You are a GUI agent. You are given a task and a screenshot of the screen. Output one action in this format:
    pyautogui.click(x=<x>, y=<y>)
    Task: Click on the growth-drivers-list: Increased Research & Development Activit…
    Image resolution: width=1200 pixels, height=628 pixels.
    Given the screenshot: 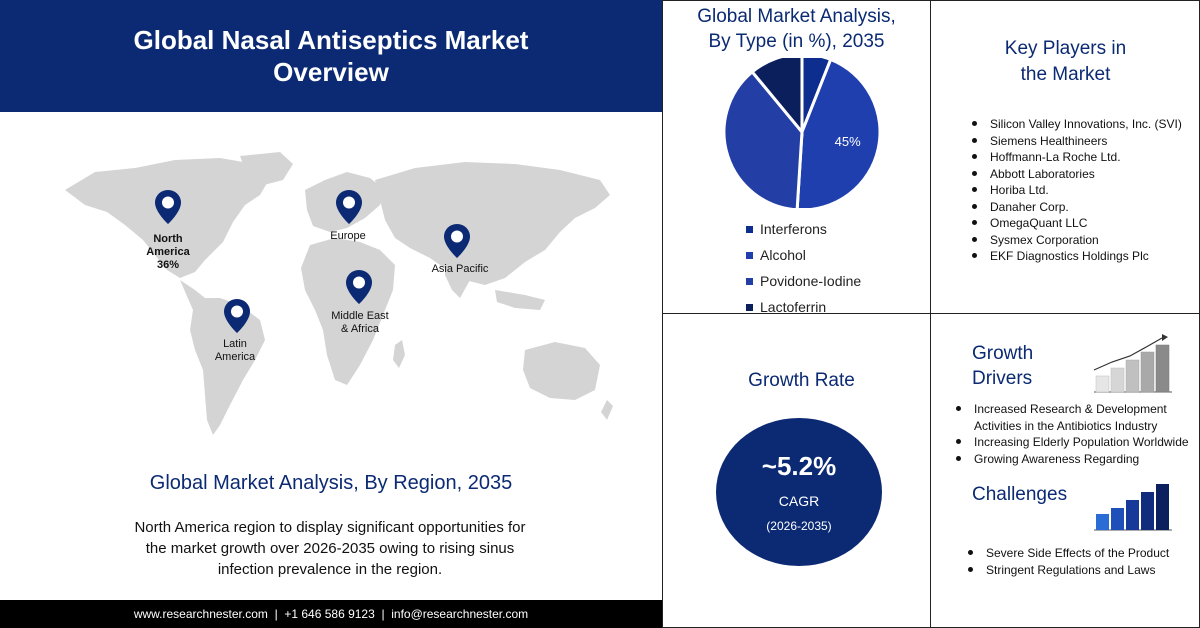 What is the action you would take?
    pyautogui.click(x=1073, y=434)
    